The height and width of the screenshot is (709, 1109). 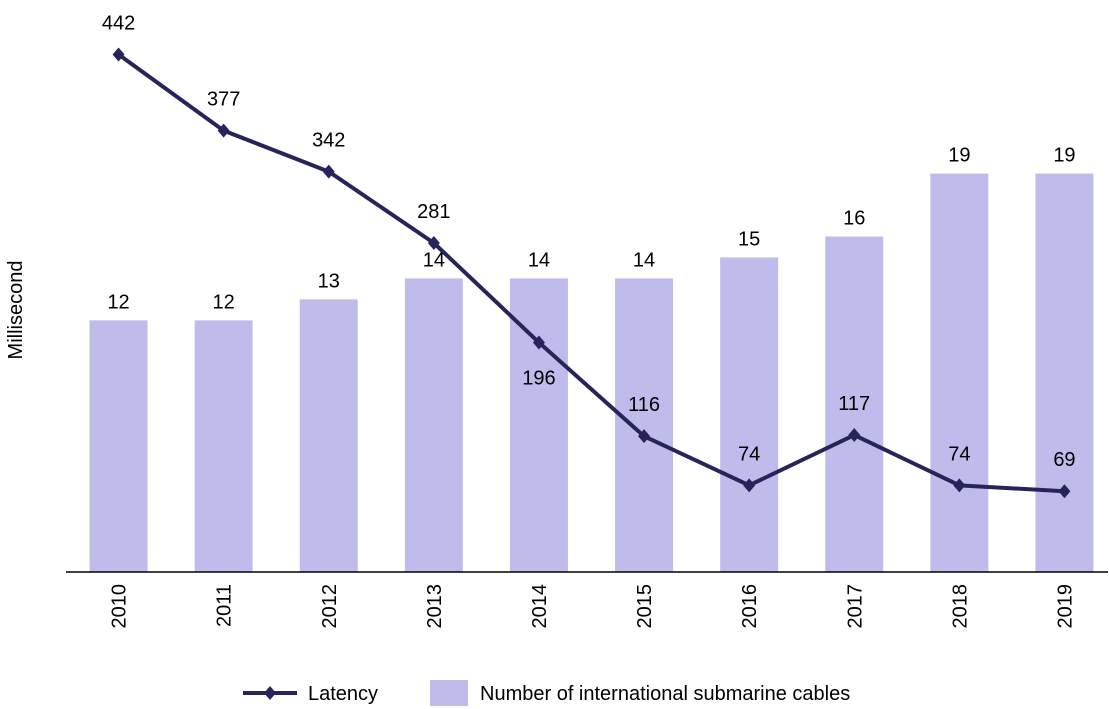 I want to click on x-tick-label: 2018, so click(x=960, y=606).